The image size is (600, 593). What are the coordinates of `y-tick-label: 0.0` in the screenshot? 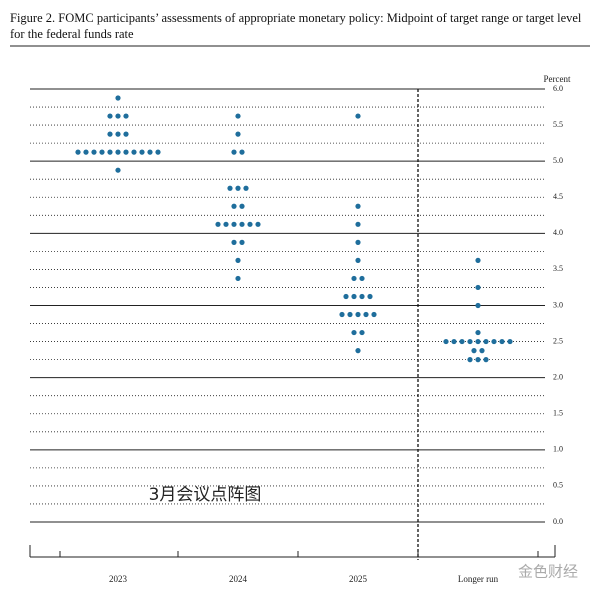 It's located at (558, 521).